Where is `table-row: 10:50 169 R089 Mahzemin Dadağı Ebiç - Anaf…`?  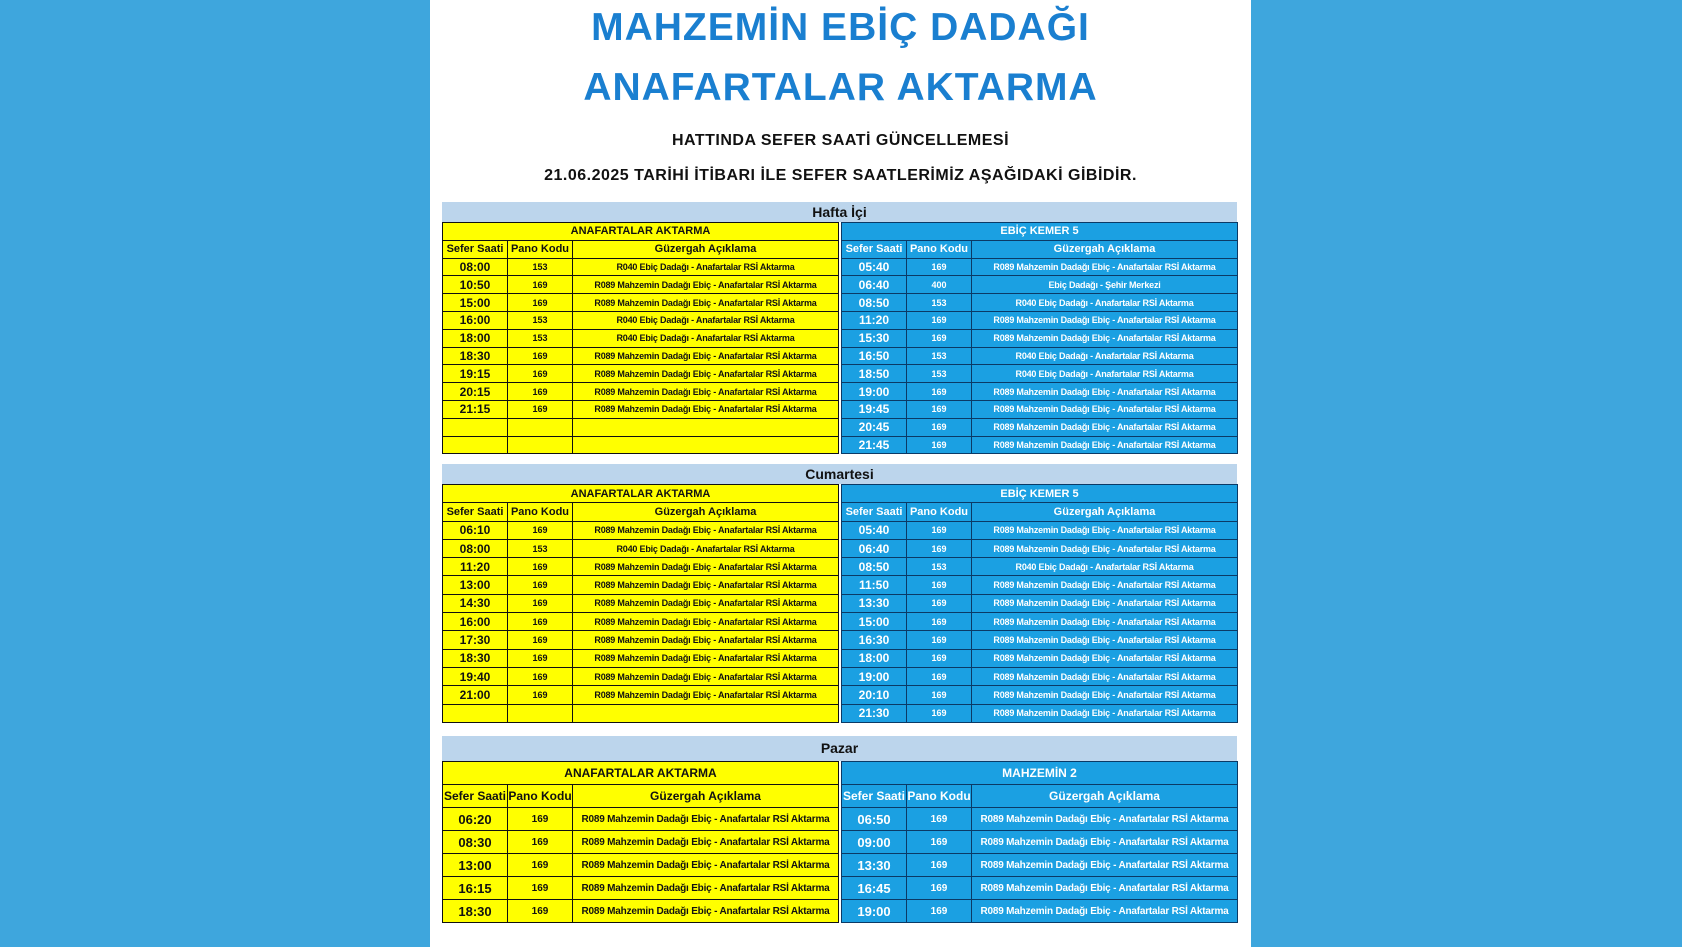
table-row: 10:50 169 R089 Mahzemin Dadağı Ebiç - Anaf… is located at coordinates (640, 285).